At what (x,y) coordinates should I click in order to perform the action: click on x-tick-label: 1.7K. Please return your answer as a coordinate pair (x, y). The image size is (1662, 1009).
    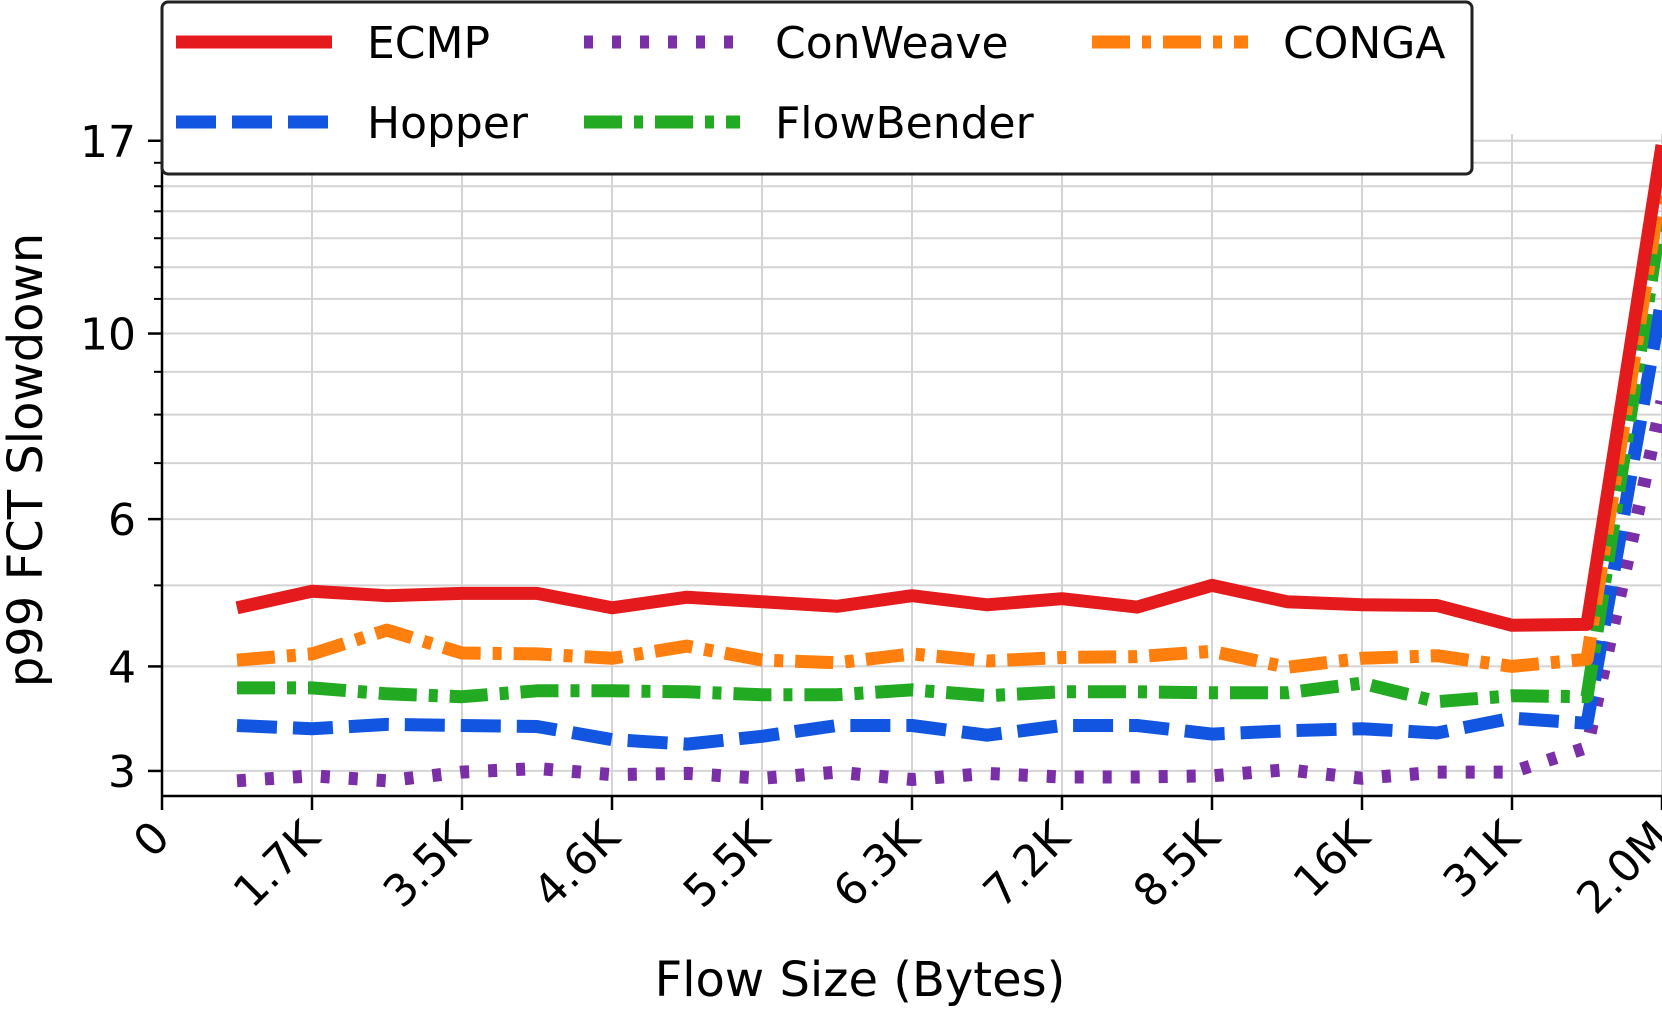
    Looking at the image, I should click on (277, 864).